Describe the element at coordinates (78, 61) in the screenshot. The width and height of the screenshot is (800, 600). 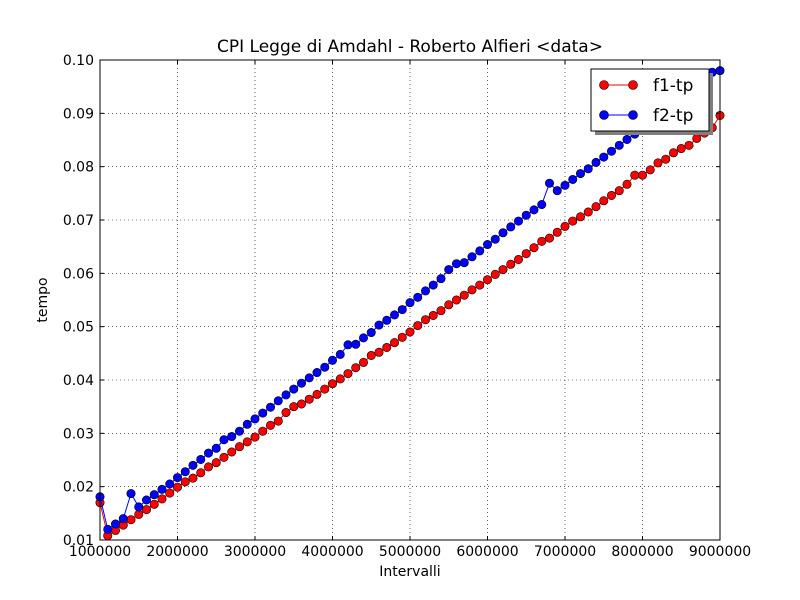
I see `y-tick-label: 0.10` at that location.